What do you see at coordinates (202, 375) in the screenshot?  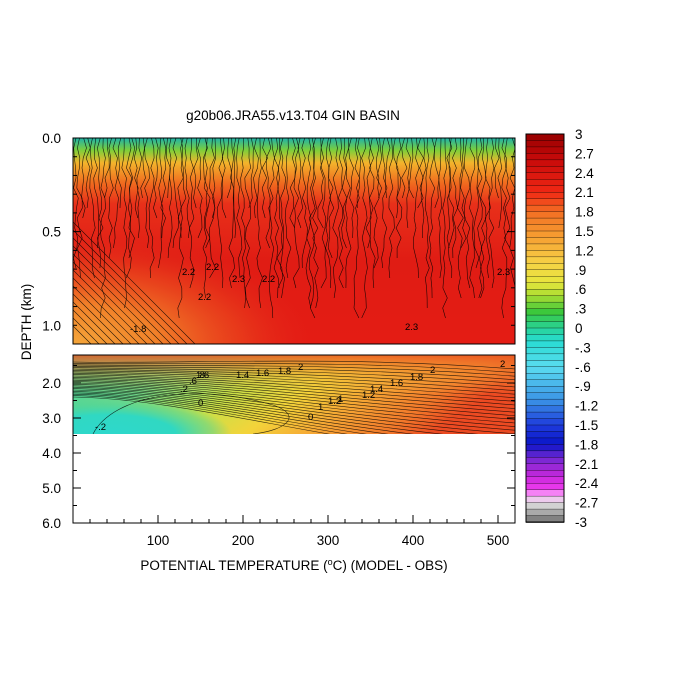 I see `contour-label: 1.6` at bounding box center [202, 375].